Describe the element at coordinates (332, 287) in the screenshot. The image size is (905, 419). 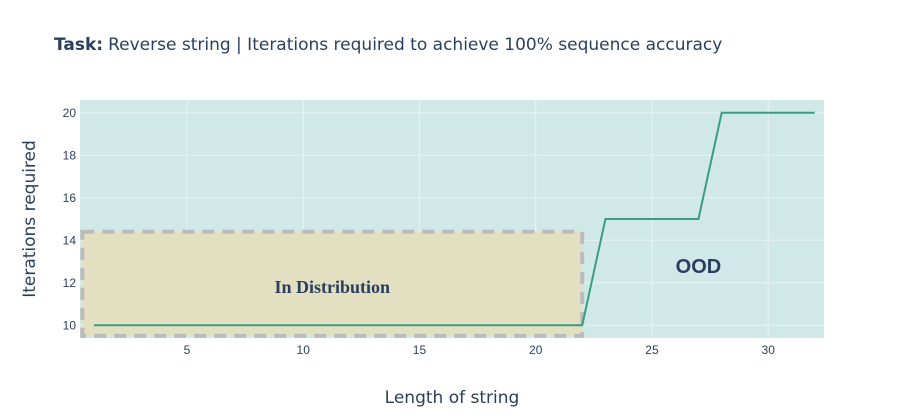
I see `in-distribution-label: In Distribution` at that location.